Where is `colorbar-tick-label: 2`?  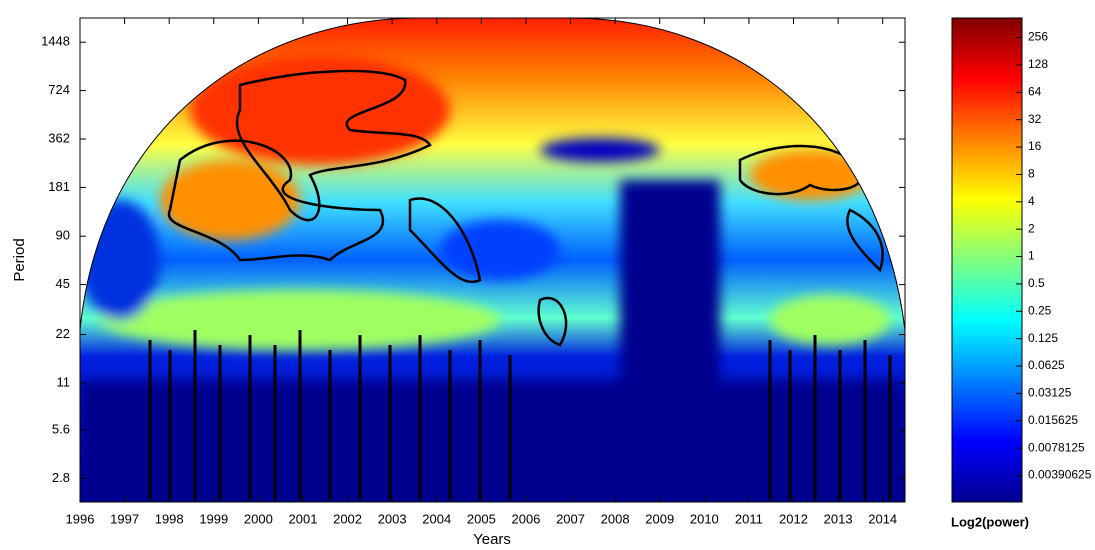
colorbar-tick-label: 2 is located at coordinates (1031, 228).